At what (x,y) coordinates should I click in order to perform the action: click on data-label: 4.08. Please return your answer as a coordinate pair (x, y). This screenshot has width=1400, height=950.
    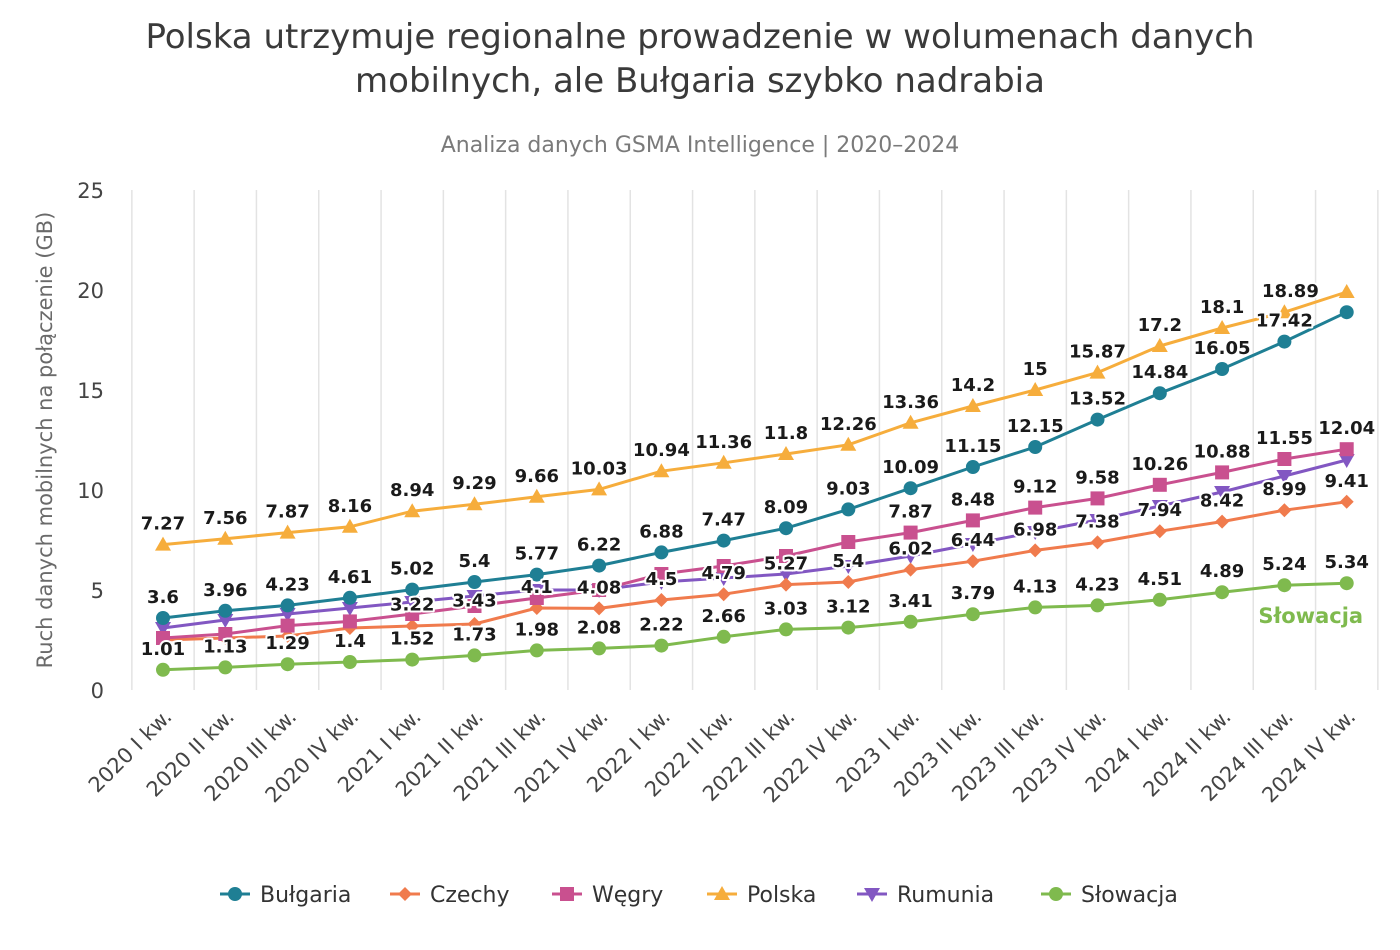
    Looking at the image, I should click on (599, 587).